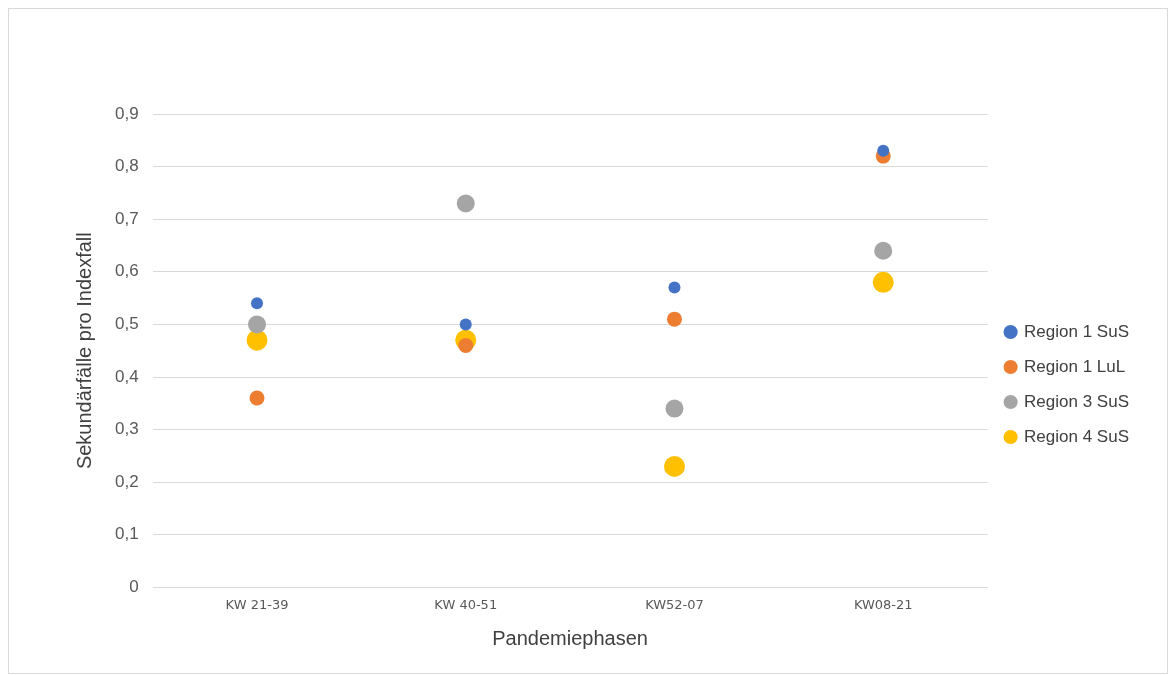 This screenshot has height=675, width=1170. Describe the element at coordinates (570, 637) in the screenshot. I see `x-axis-title: Pandemiephasen` at that location.